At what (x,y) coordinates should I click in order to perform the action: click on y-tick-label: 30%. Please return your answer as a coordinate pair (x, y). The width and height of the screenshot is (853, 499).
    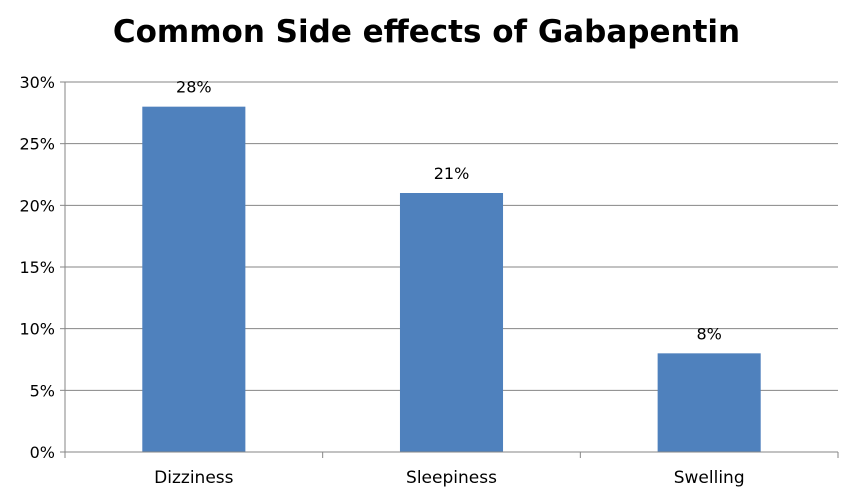
    Looking at the image, I should click on (37, 82).